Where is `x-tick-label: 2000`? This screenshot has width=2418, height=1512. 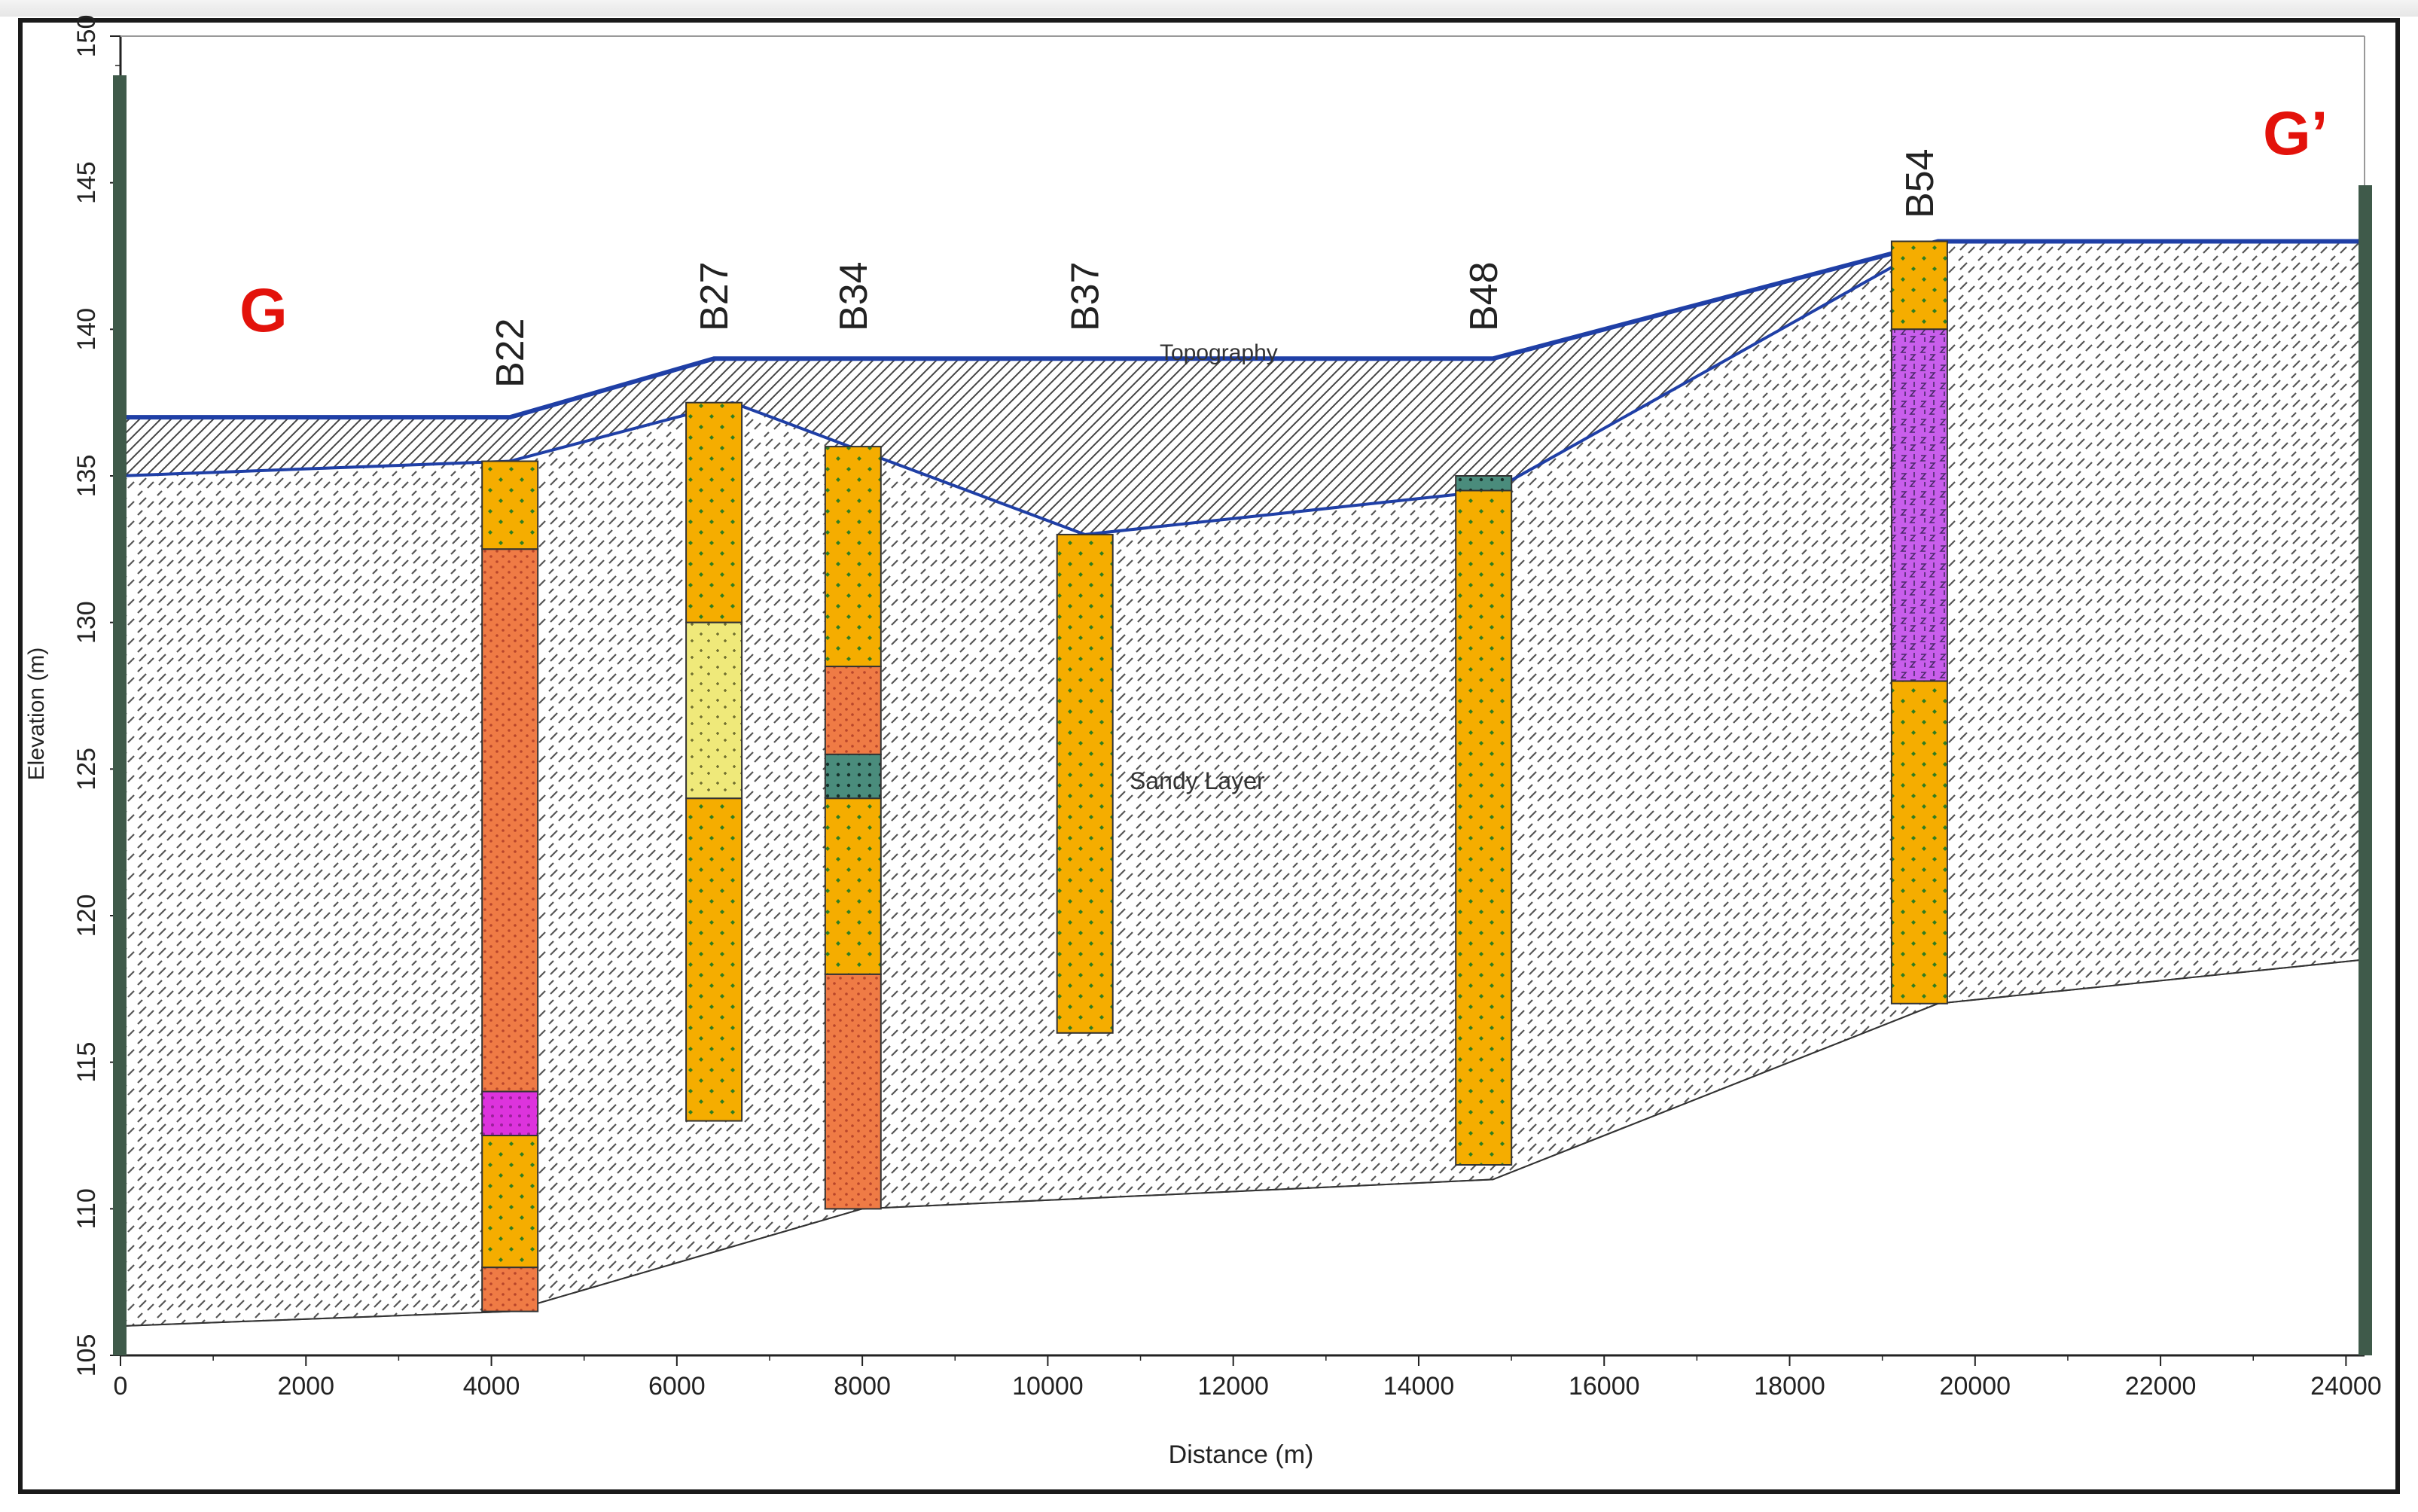 x-tick-label: 2000 is located at coordinates (305, 1387).